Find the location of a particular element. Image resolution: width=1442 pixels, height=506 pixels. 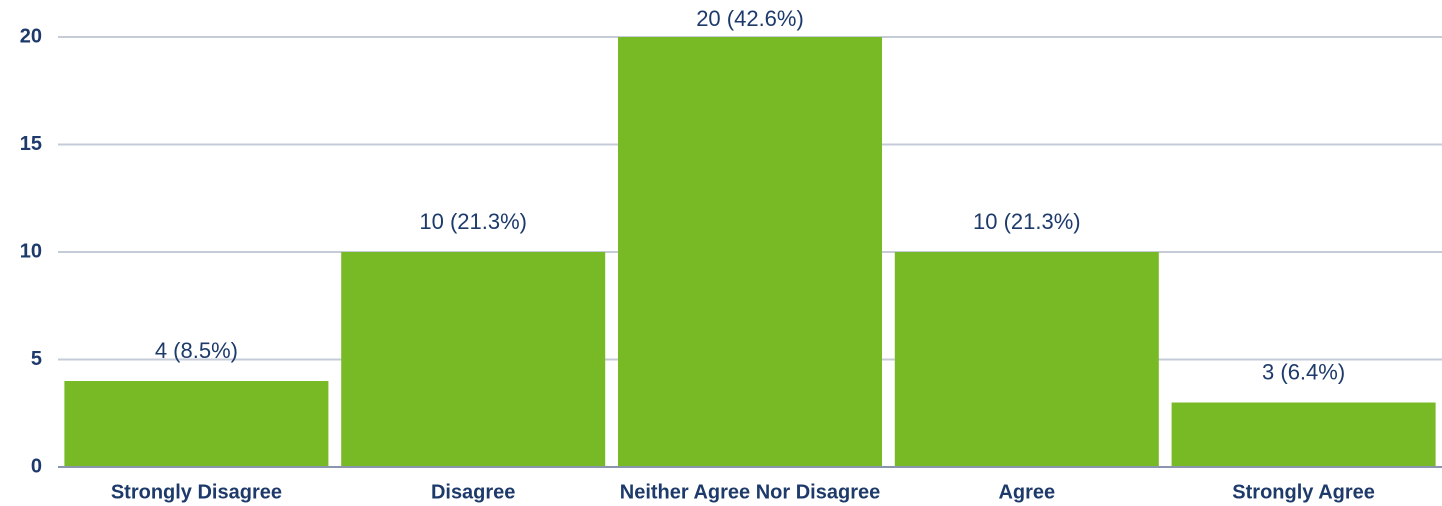

y-tick-label: 0 is located at coordinates (36, 466).